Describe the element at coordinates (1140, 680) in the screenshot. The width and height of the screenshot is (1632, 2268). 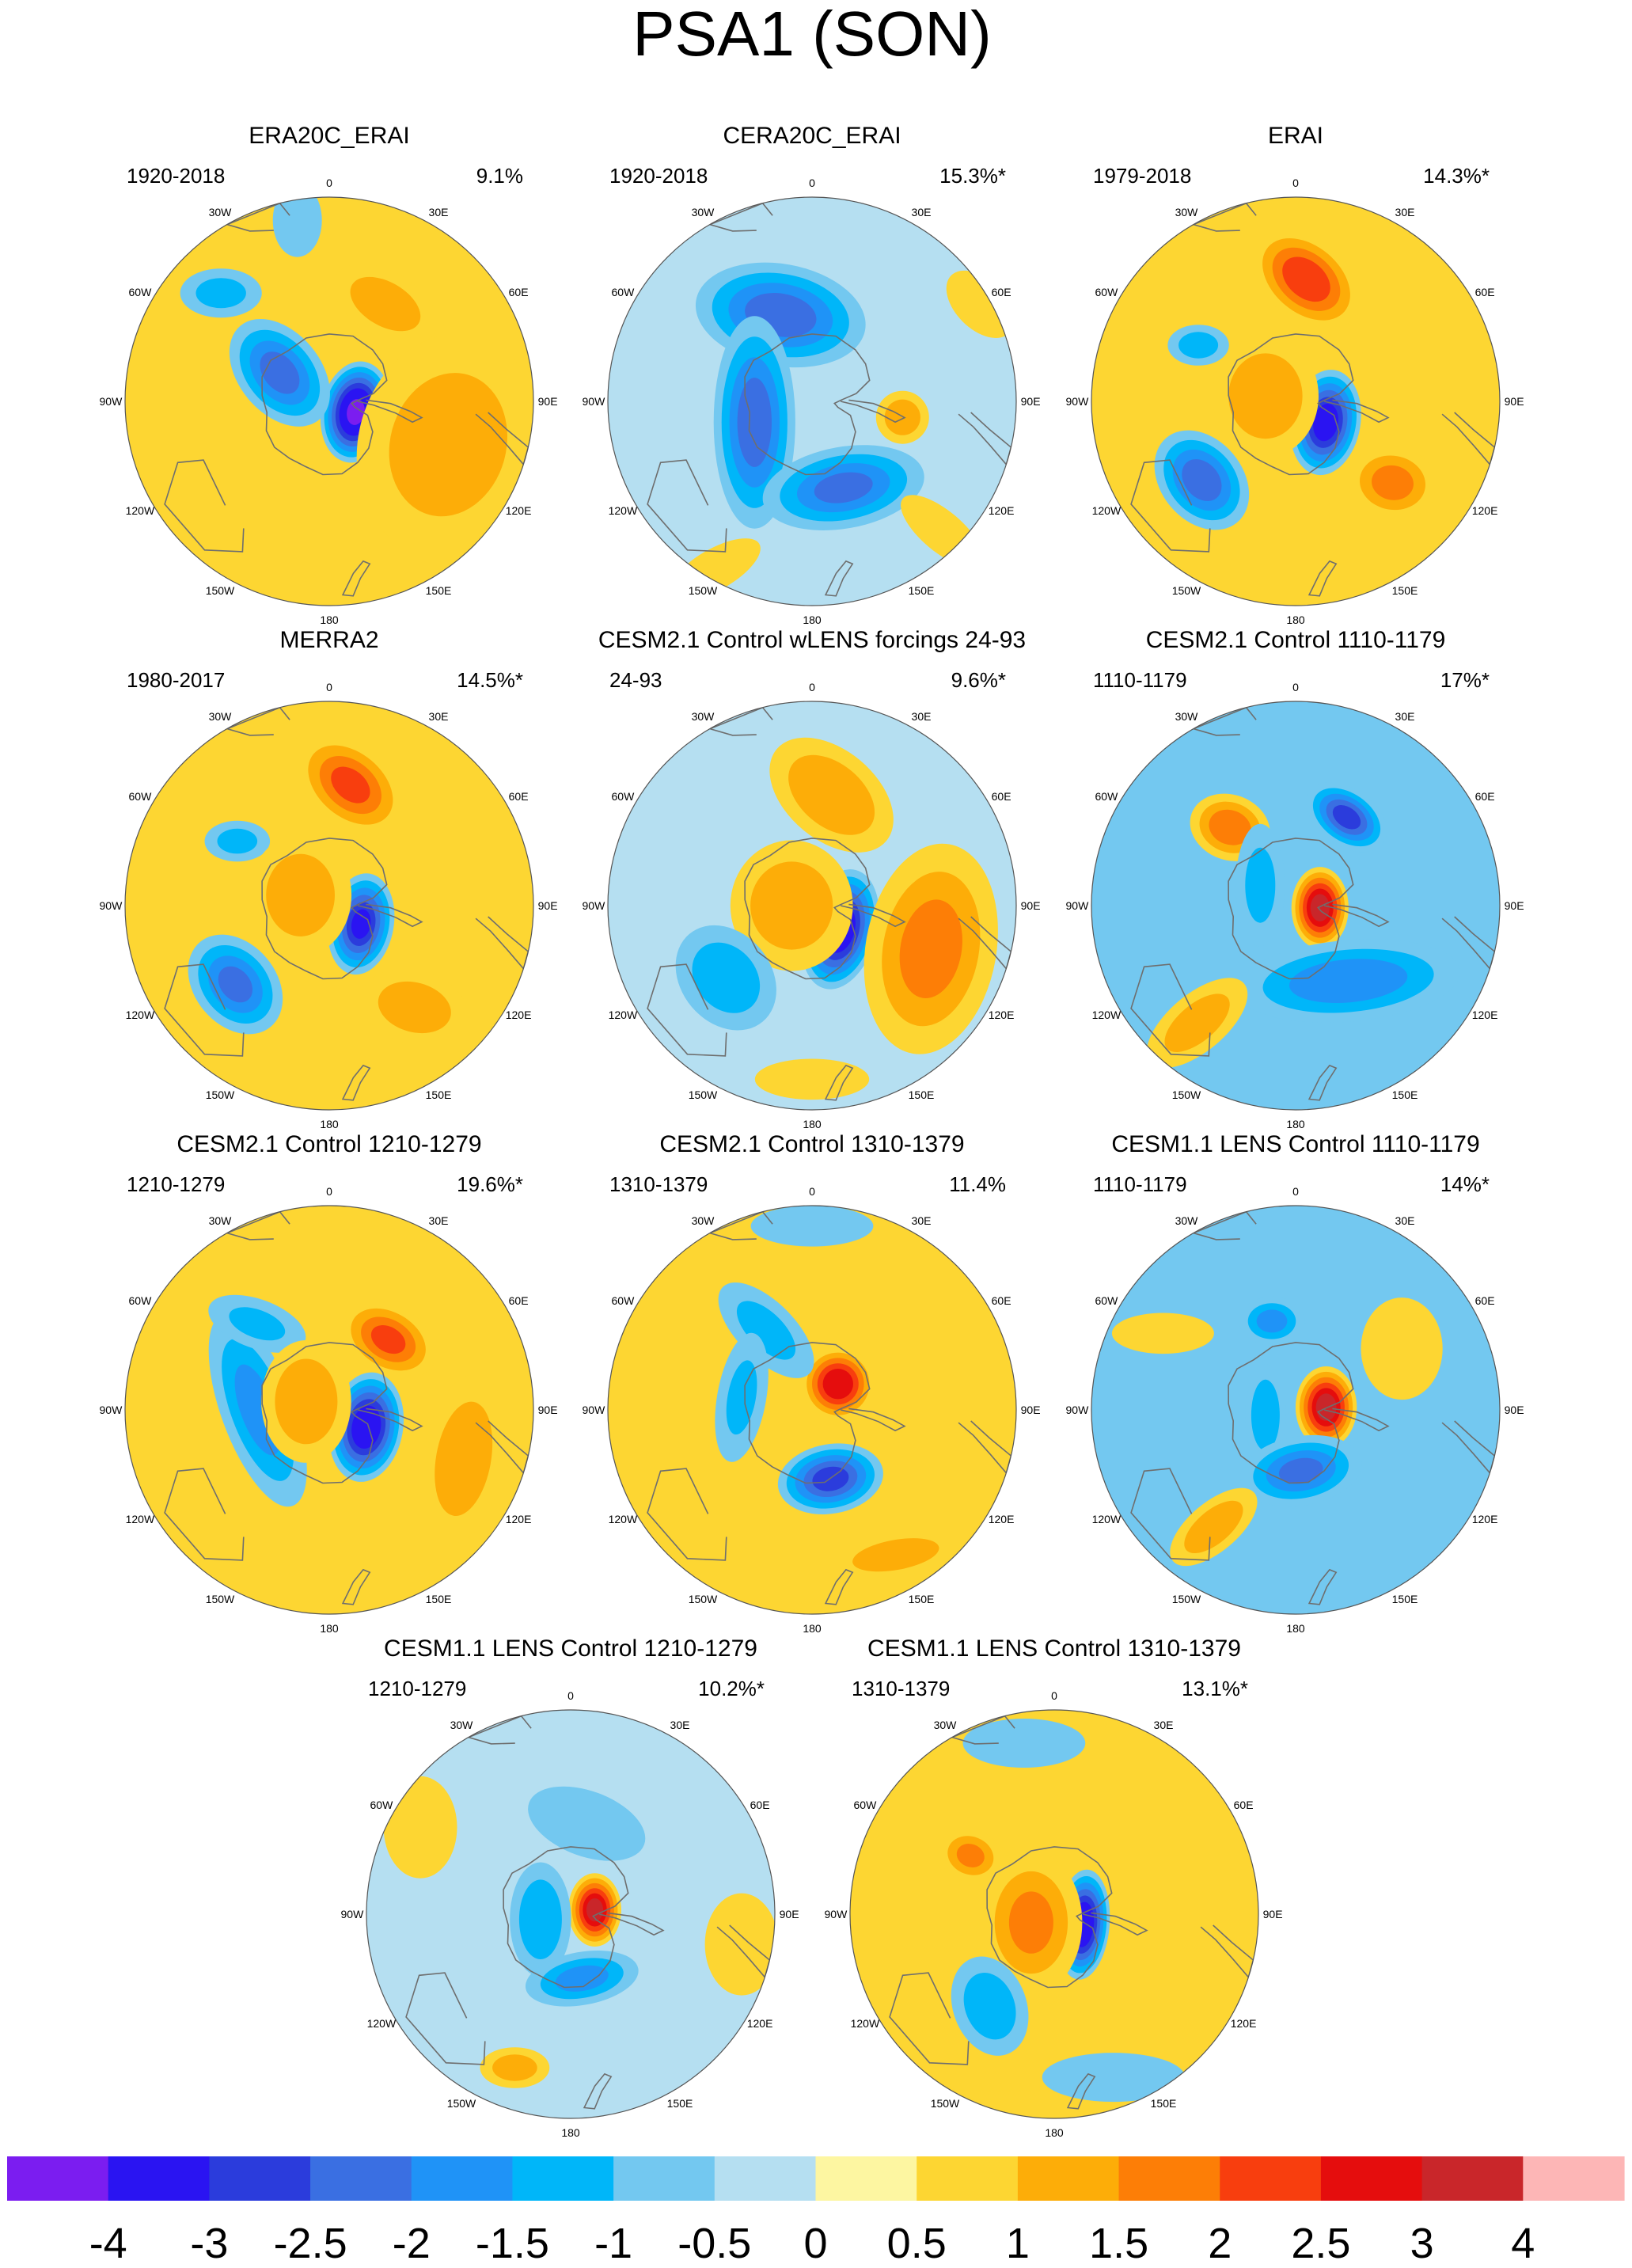
I see `panel-period: 1110-1179` at that location.